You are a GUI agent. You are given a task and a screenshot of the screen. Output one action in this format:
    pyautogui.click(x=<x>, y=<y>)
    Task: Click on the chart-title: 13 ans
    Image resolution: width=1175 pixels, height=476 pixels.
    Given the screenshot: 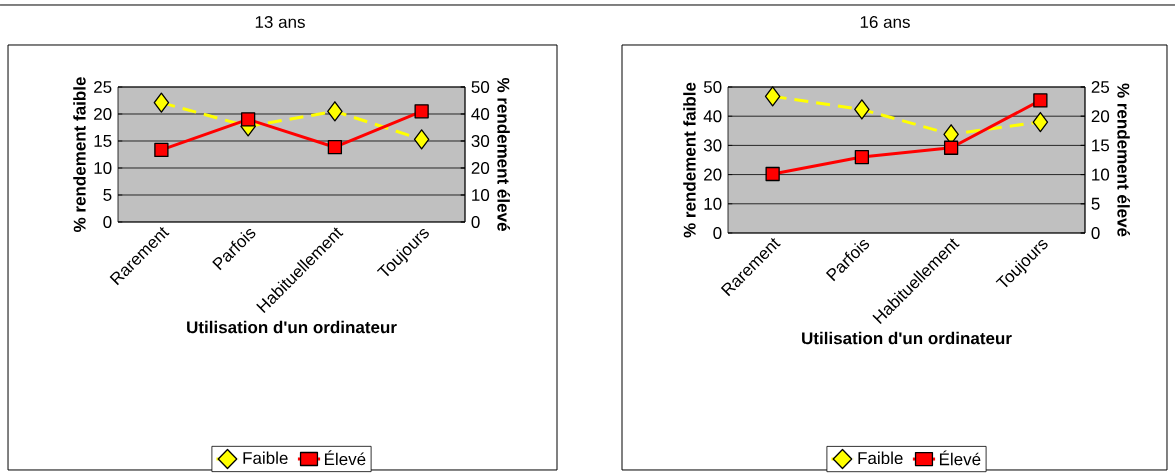 What is the action you would take?
    pyautogui.click(x=280, y=22)
    